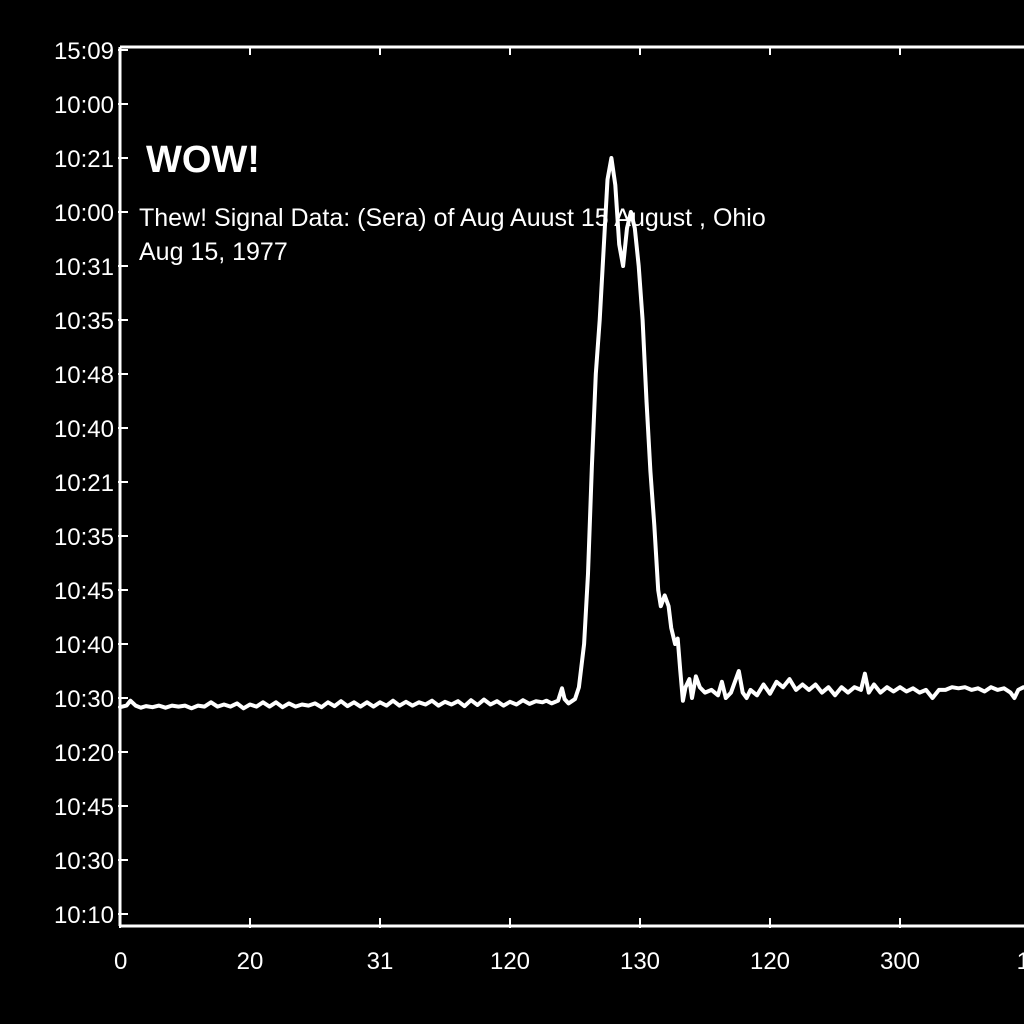  Describe the element at coordinates (84, 753) in the screenshot. I see `y-tick-label: 10:20` at that location.